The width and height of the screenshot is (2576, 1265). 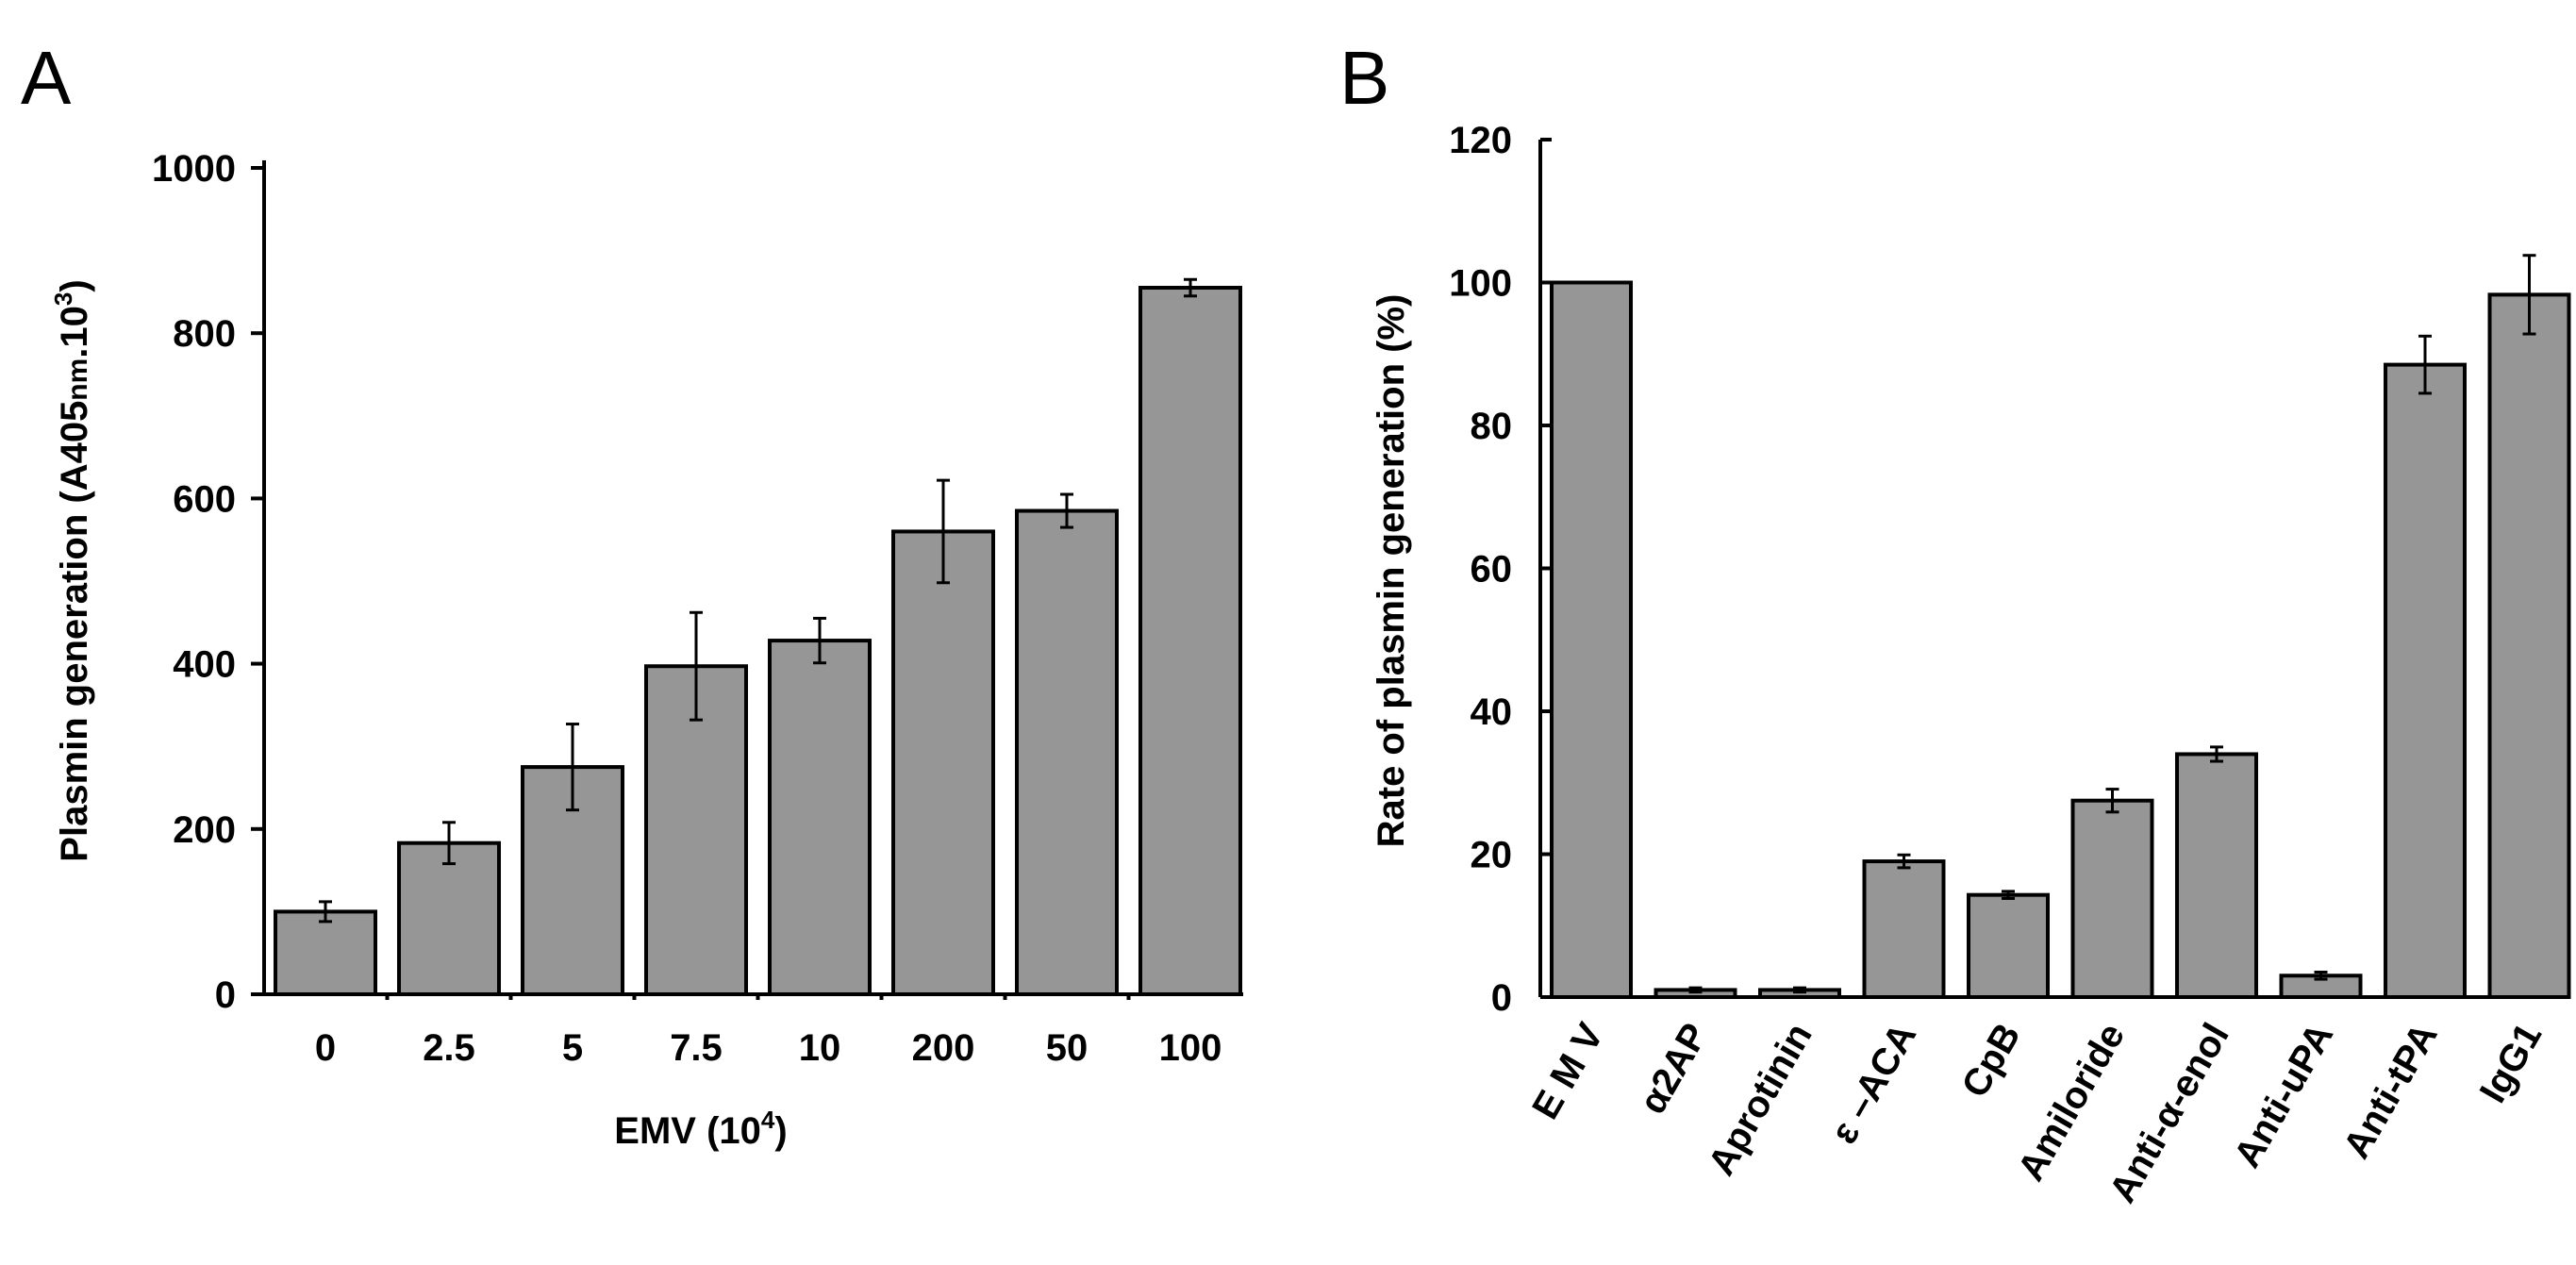 I want to click on x-tick-label: CpB, so click(x=1992, y=1061).